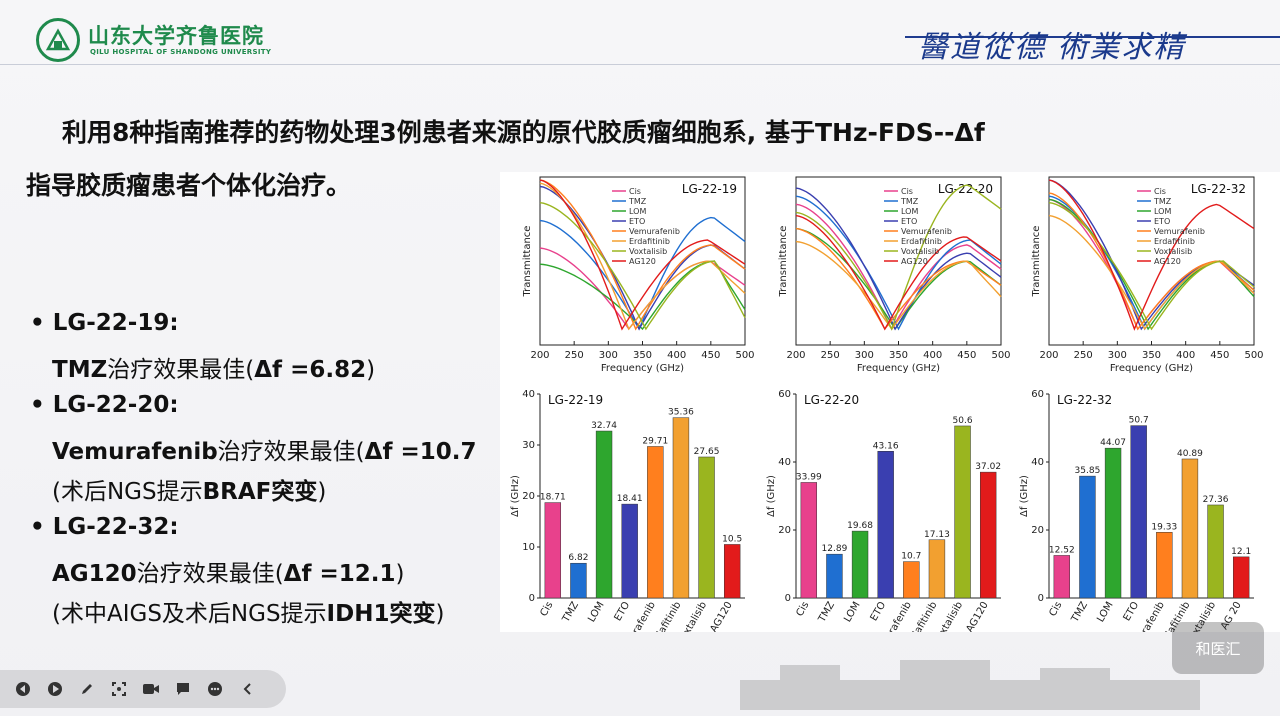 The width and height of the screenshot is (1280, 716). I want to click on play-icon, so click(55, 689).